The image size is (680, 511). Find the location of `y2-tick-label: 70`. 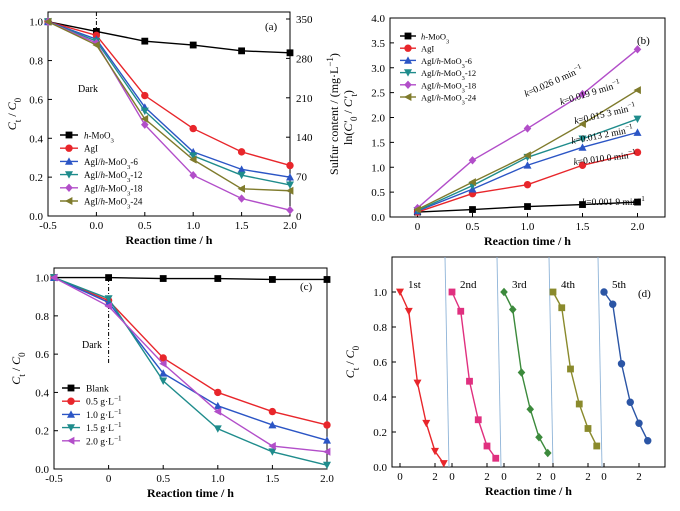

y2-tick-label: 70 is located at coordinates (302, 178).